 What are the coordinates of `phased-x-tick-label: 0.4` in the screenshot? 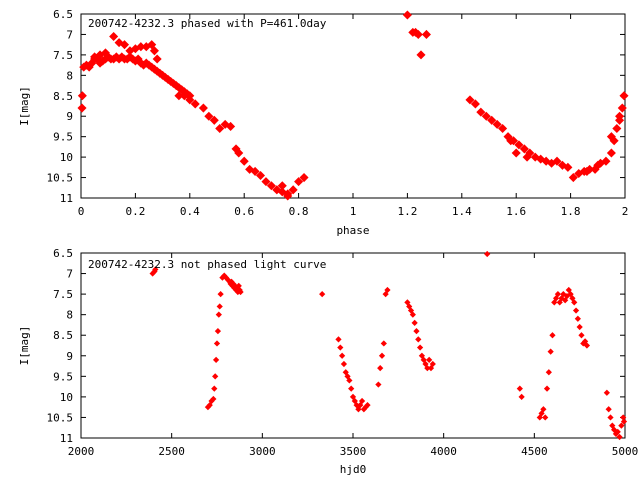 It's located at (190, 211).